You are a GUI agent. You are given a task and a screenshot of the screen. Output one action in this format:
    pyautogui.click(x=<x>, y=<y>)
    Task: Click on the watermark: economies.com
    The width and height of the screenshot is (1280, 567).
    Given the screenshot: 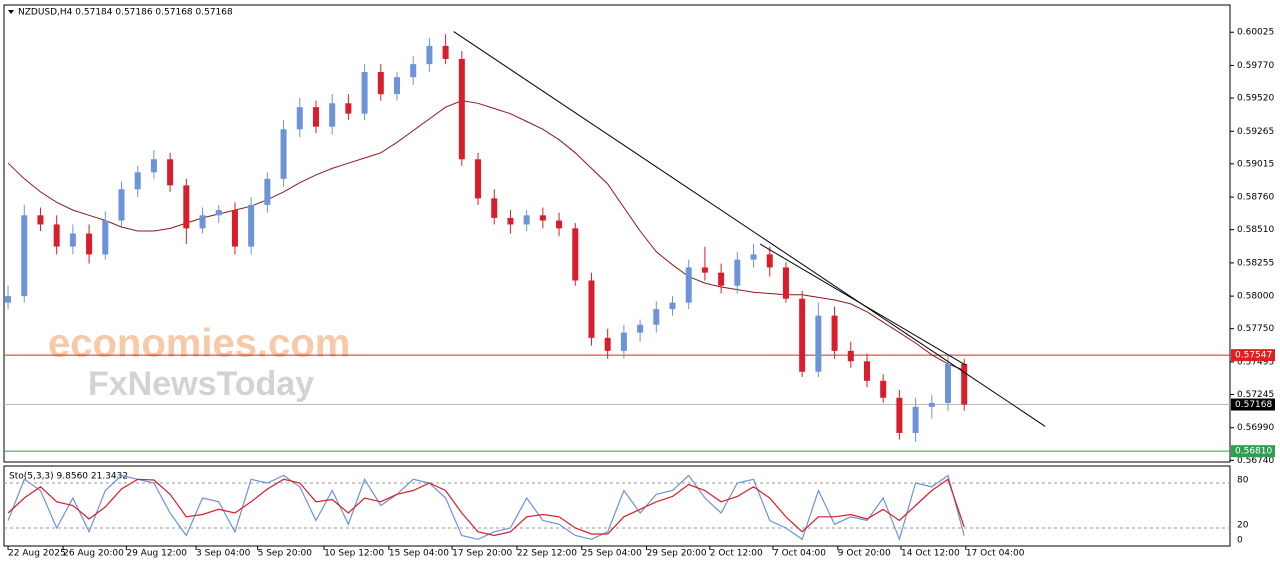 What is the action you would take?
    pyautogui.click(x=199, y=344)
    